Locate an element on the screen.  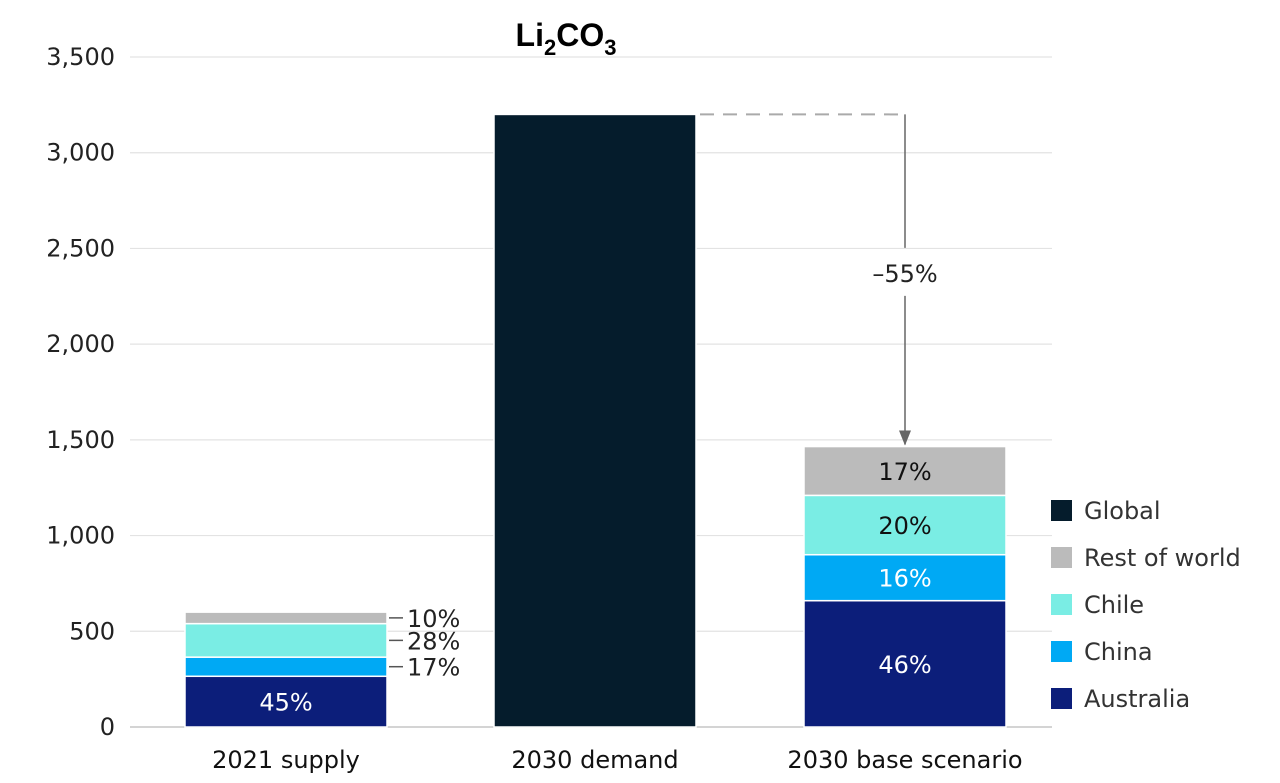
data-label: 16% is located at coordinates (904, 579).